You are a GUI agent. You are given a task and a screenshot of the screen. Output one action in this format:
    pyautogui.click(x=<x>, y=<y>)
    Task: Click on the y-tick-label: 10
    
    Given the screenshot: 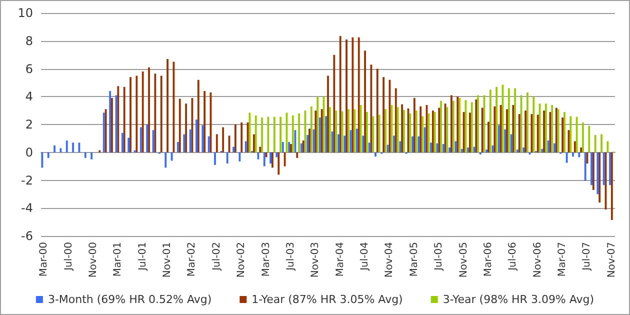 What is the action you would take?
    pyautogui.click(x=25, y=13)
    